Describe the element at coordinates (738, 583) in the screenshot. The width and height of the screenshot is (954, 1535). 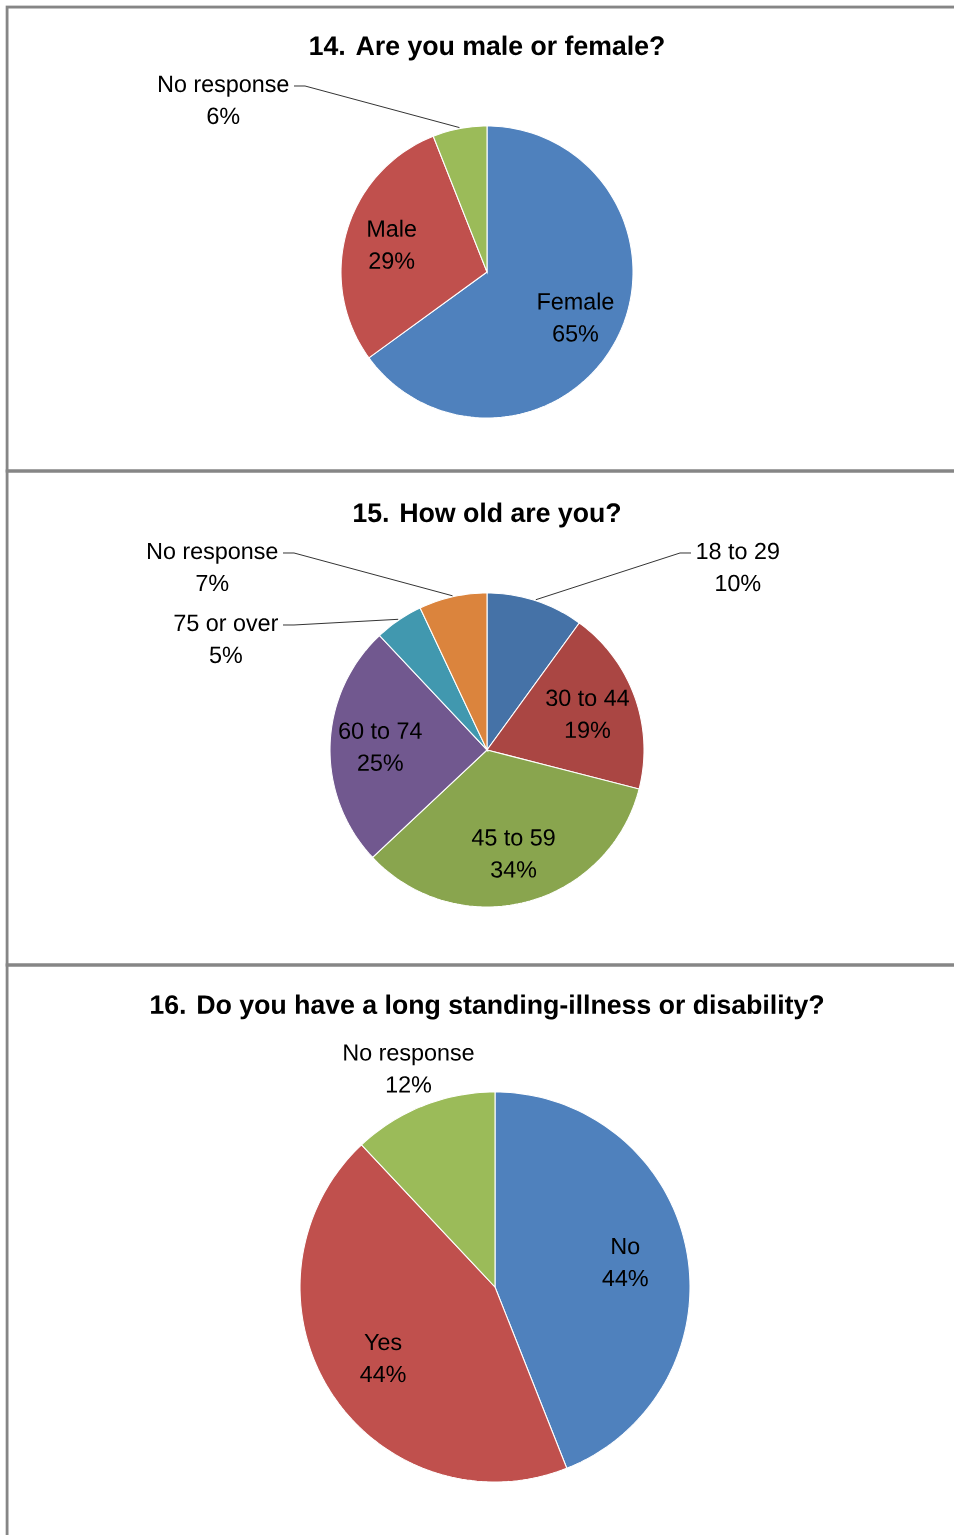
I see `data-label: 10%` at that location.